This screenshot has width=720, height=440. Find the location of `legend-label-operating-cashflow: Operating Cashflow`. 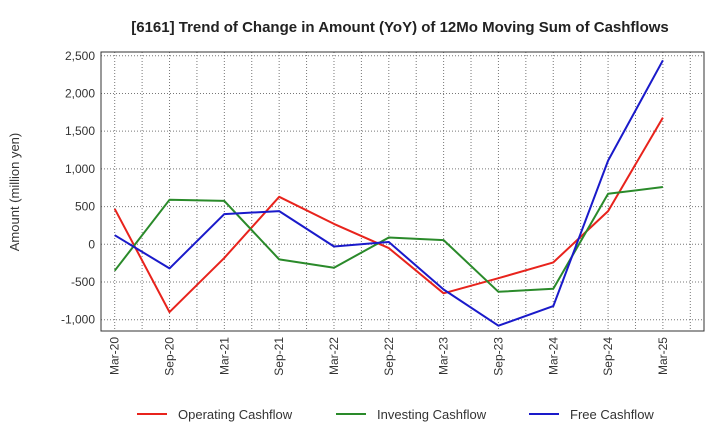

legend-label-operating-cashflow: Operating Cashflow is located at coordinates (235, 414).